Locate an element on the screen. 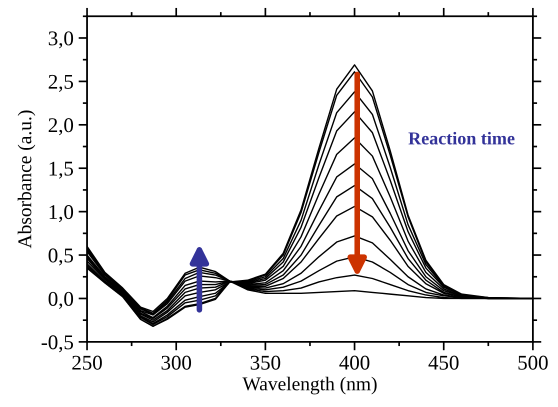 The image size is (558, 407). y-tick-label: 0,0 is located at coordinates (61, 300).